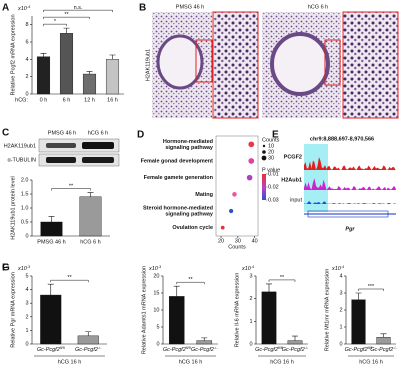  Describe the element at coordinates (264, 187) in the screenshot. I see `colorbar` at that location.